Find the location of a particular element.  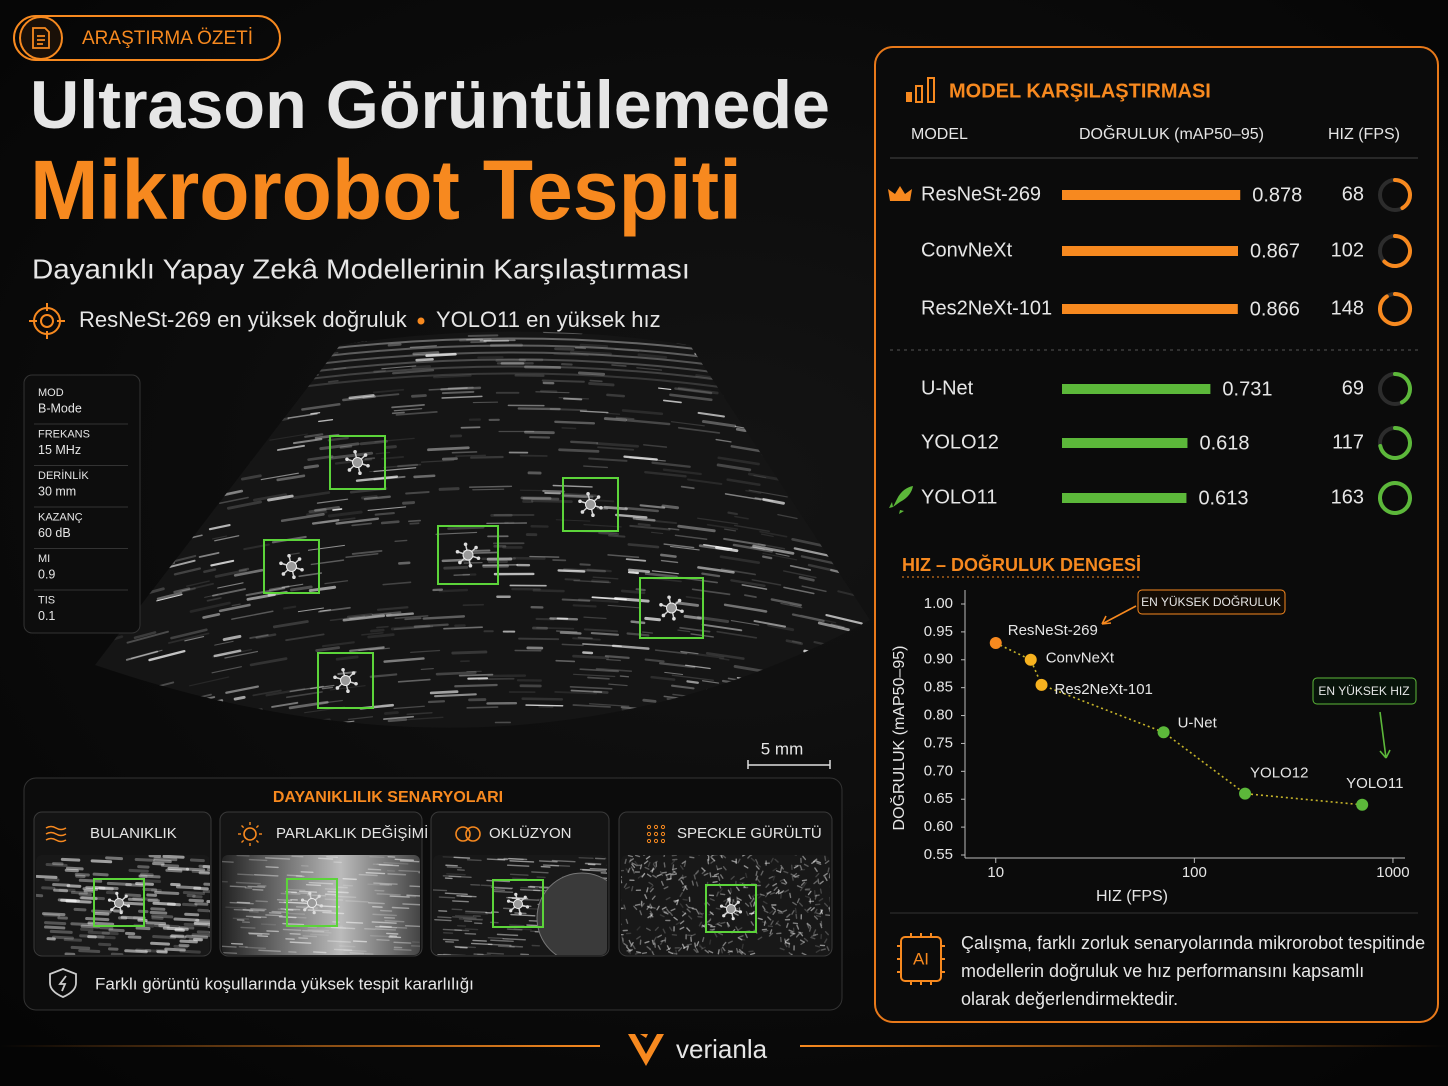

y-tick-label: 0.70 is located at coordinates (938, 770).